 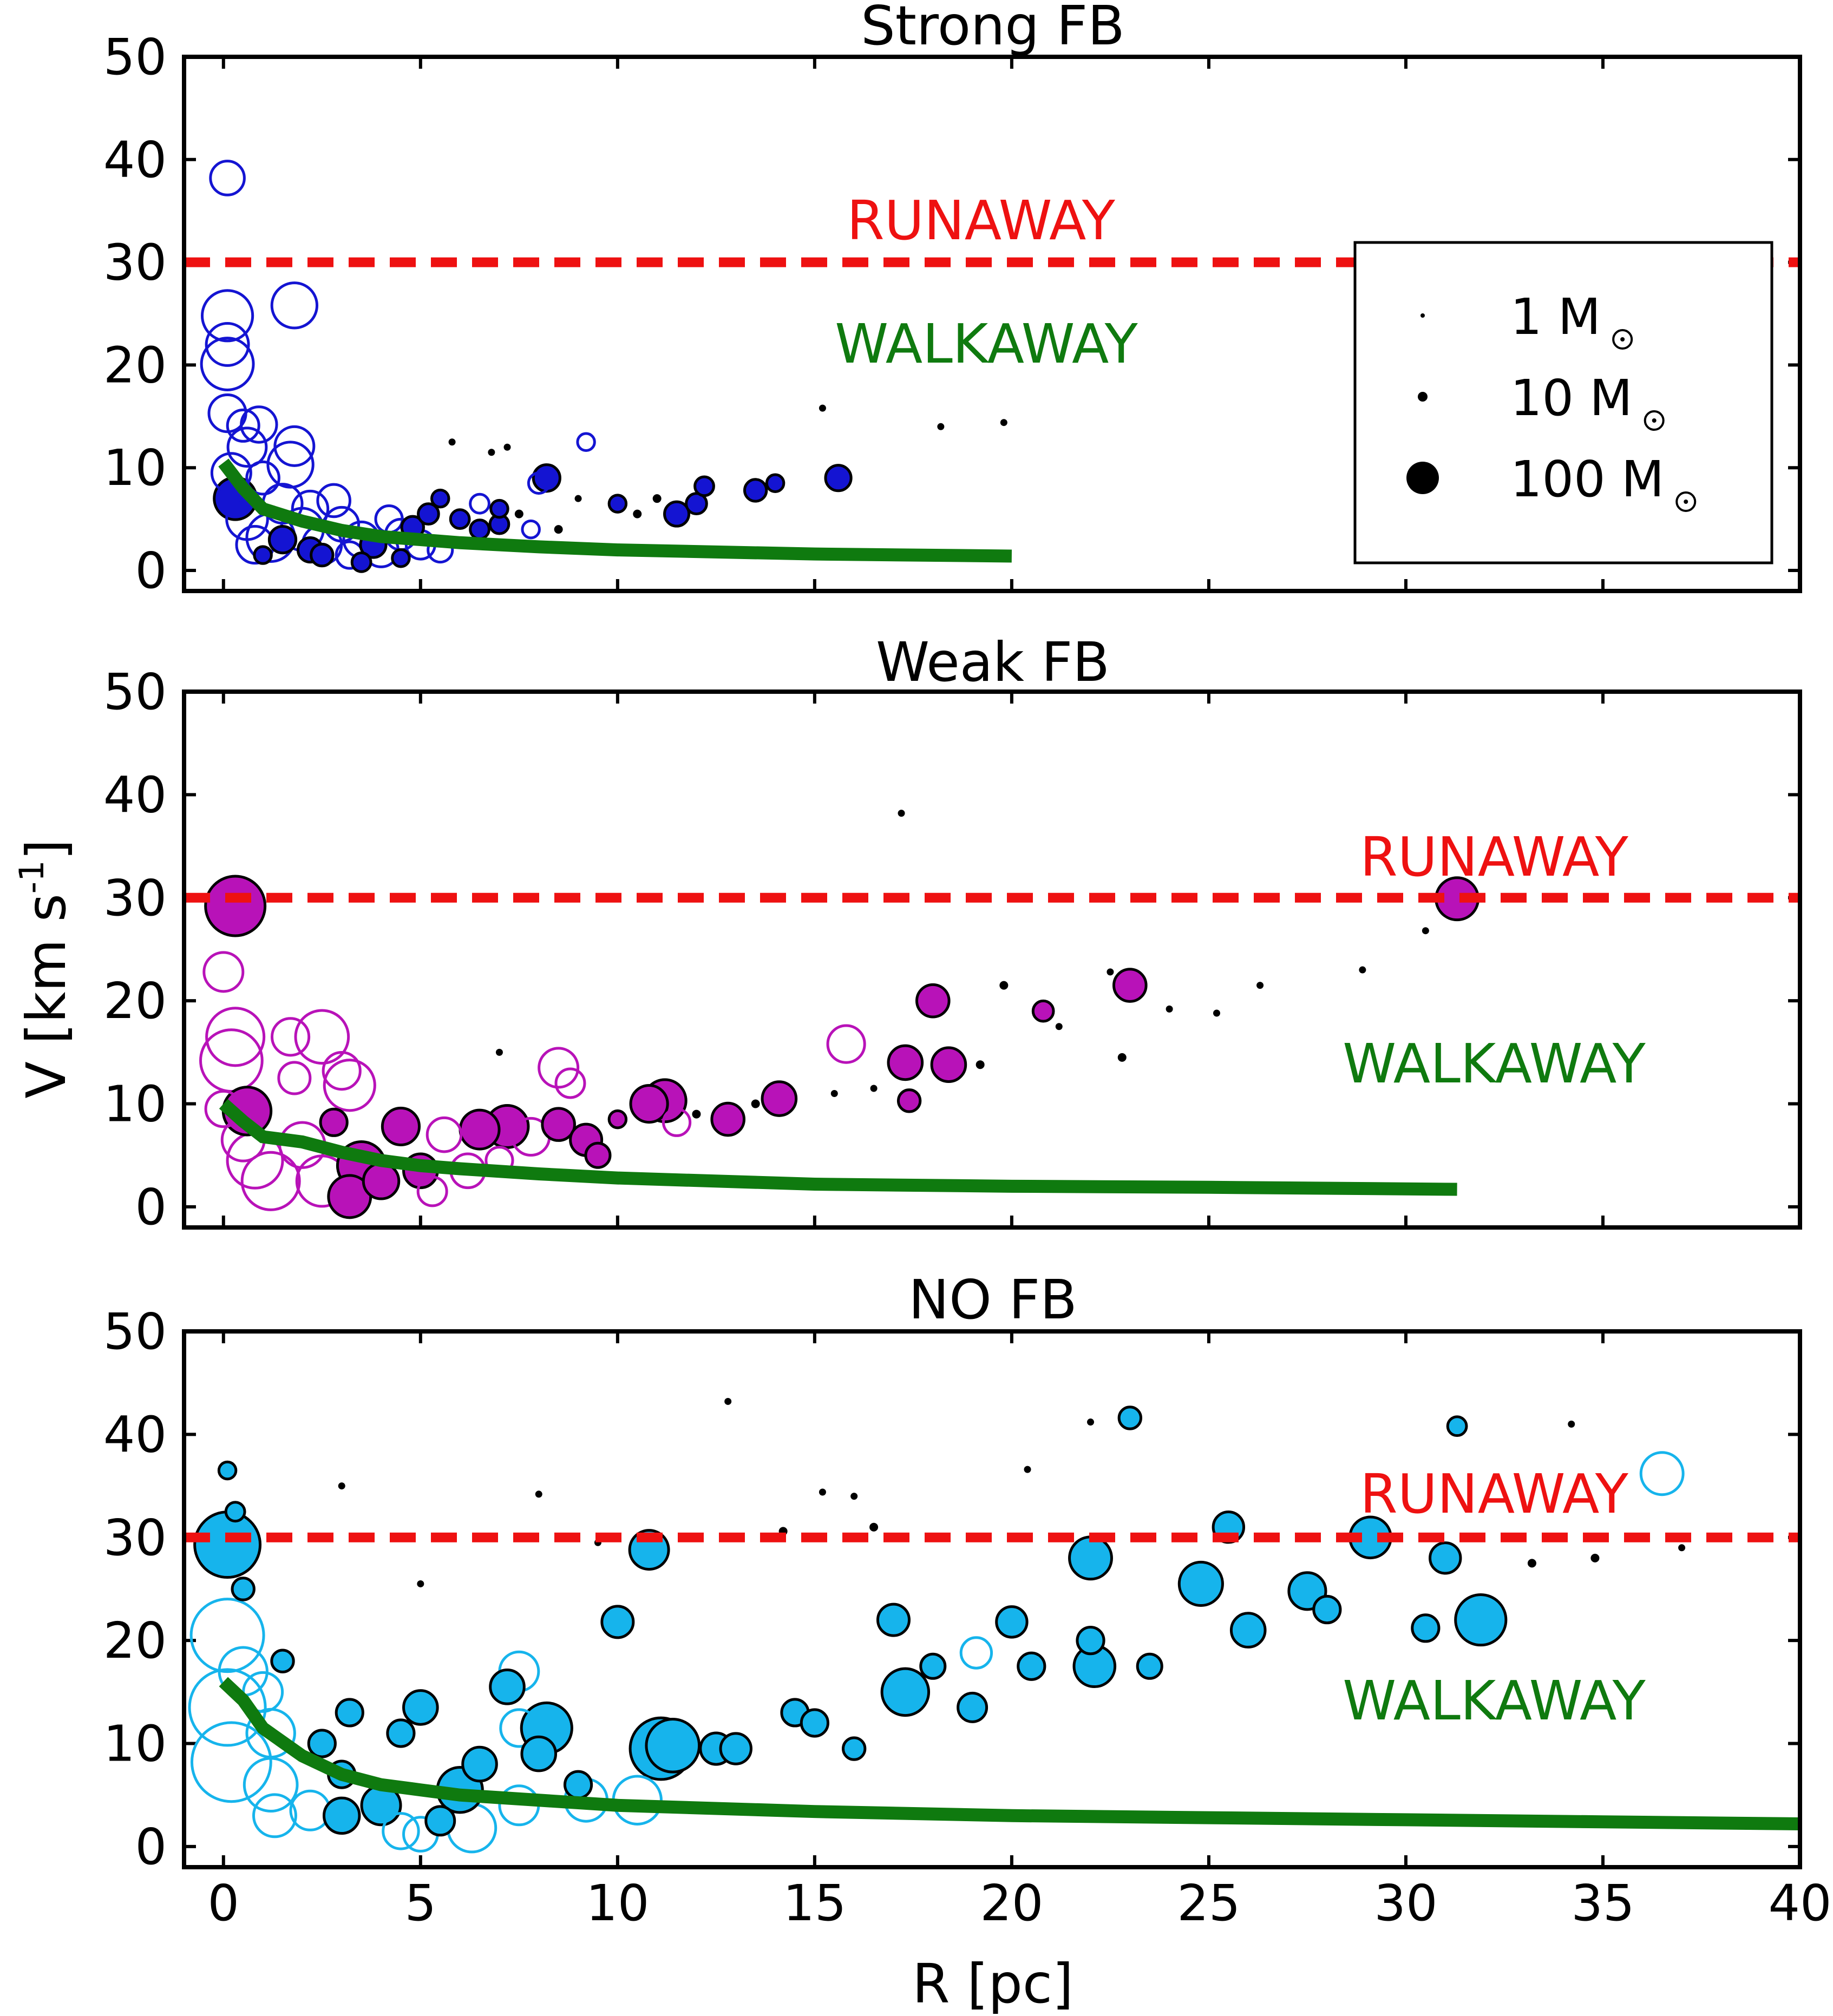 What do you see at coordinates (1011, 1903) in the screenshot?
I see `x-tick-label: 20` at bounding box center [1011, 1903].